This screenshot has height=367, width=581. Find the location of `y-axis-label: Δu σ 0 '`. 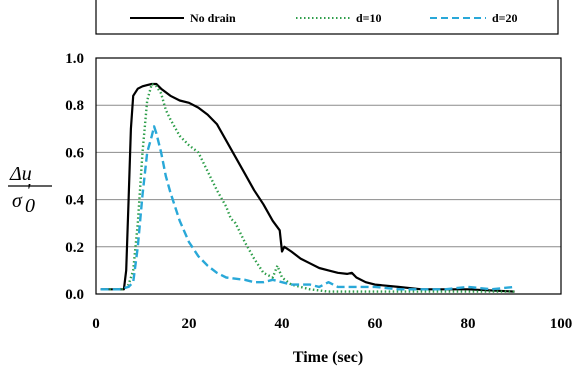

y-axis-label: Δu σ 0 ' is located at coordinates (30, 190).